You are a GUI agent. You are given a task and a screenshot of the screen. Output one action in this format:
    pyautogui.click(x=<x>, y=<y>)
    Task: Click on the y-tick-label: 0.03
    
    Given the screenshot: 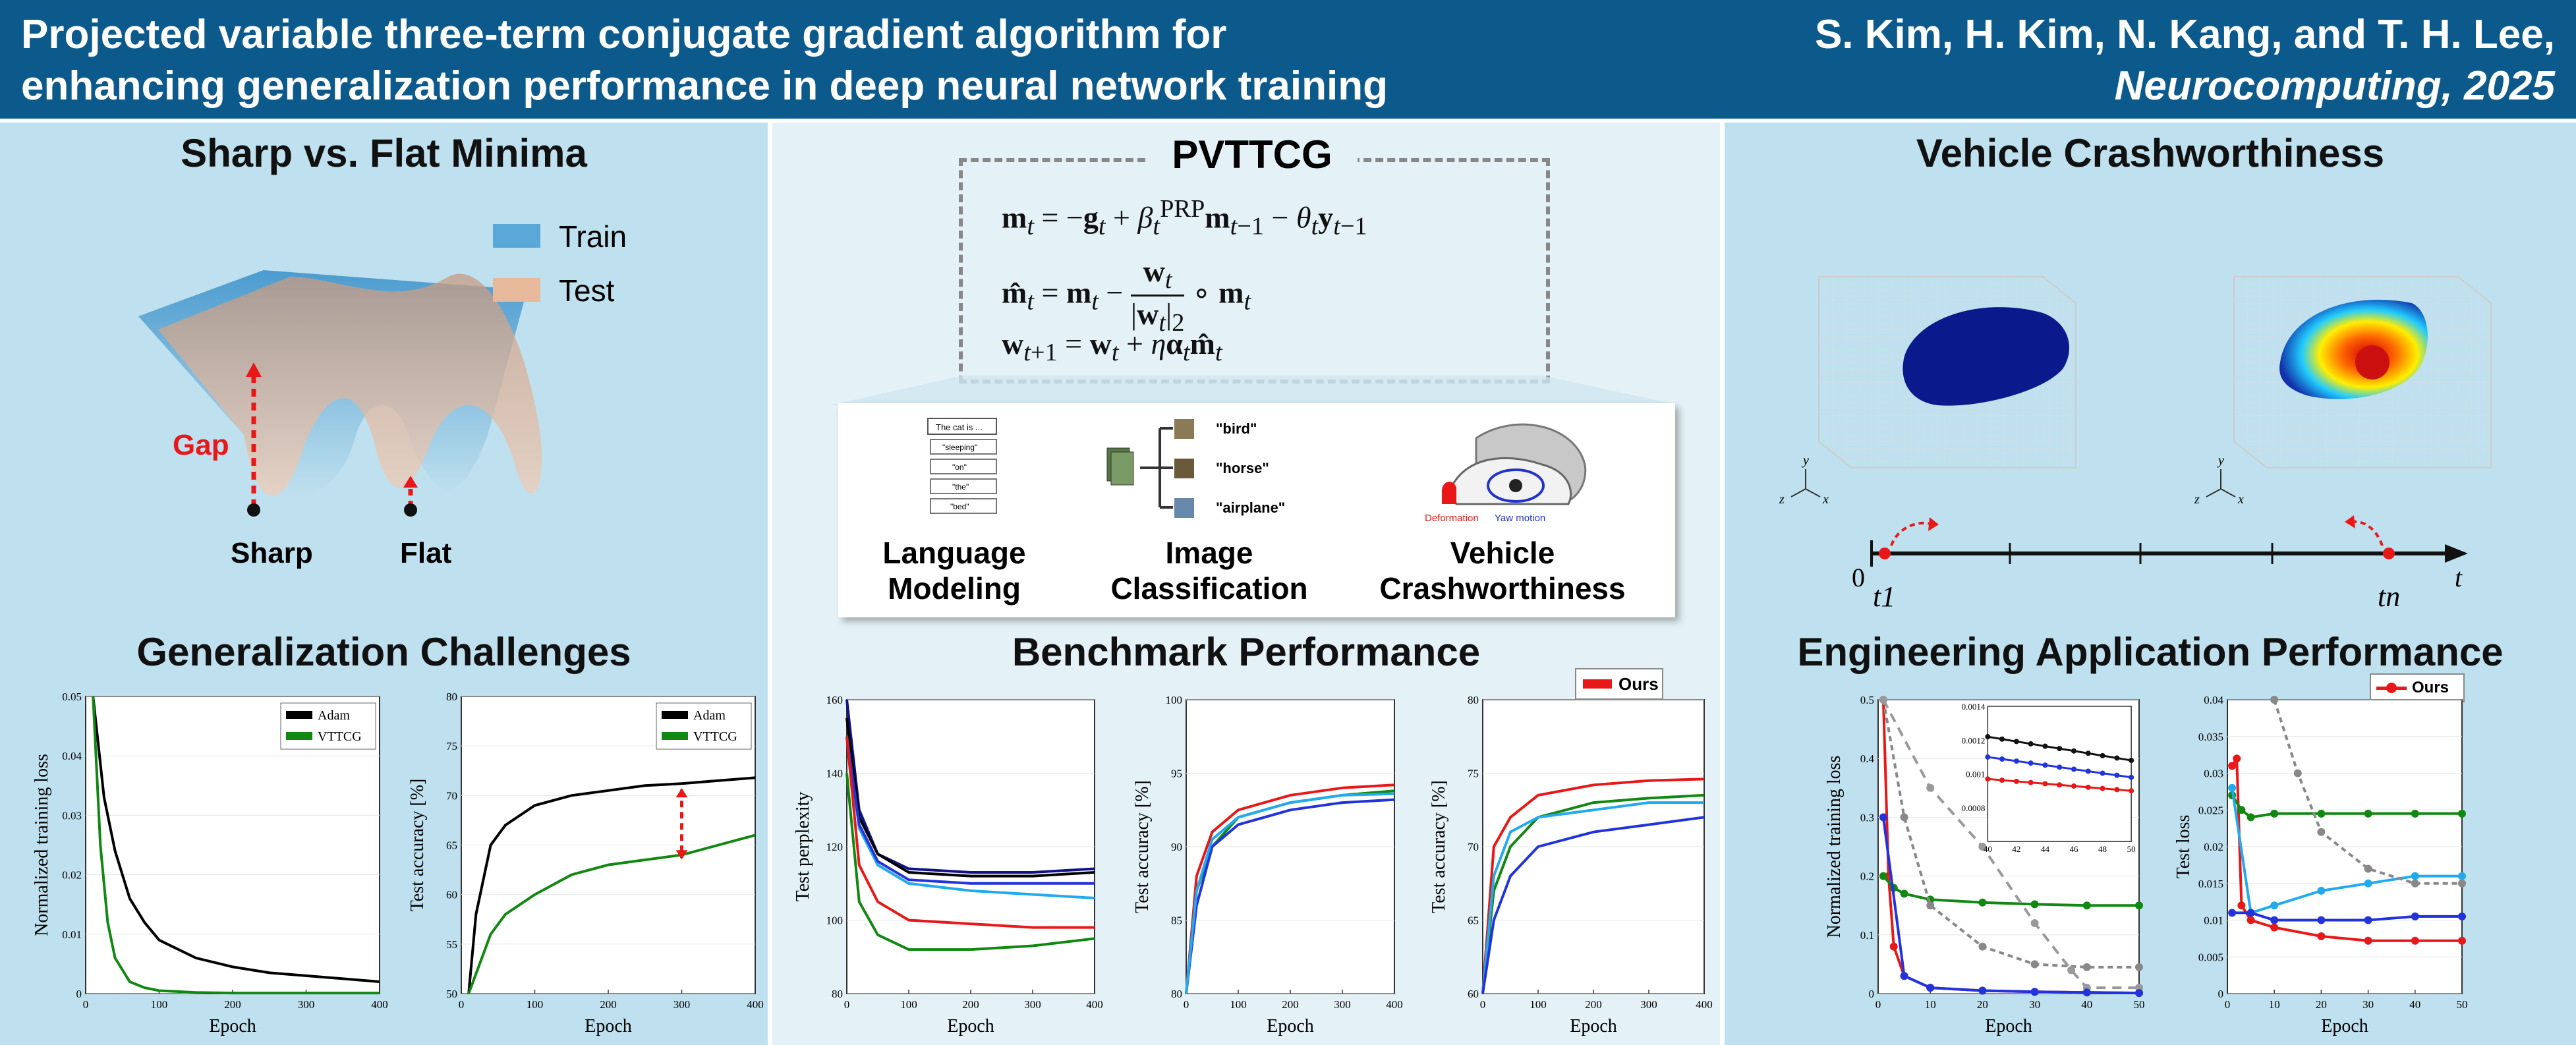 What is the action you would take?
    pyautogui.click(x=72, y=815)
    